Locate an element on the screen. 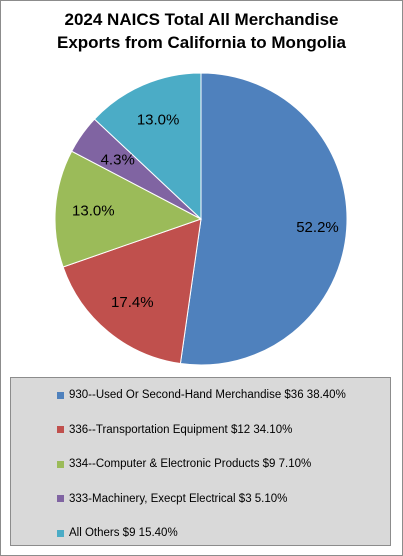  slice-data-label-2: 17.4% is located at coordinates (132, 302).